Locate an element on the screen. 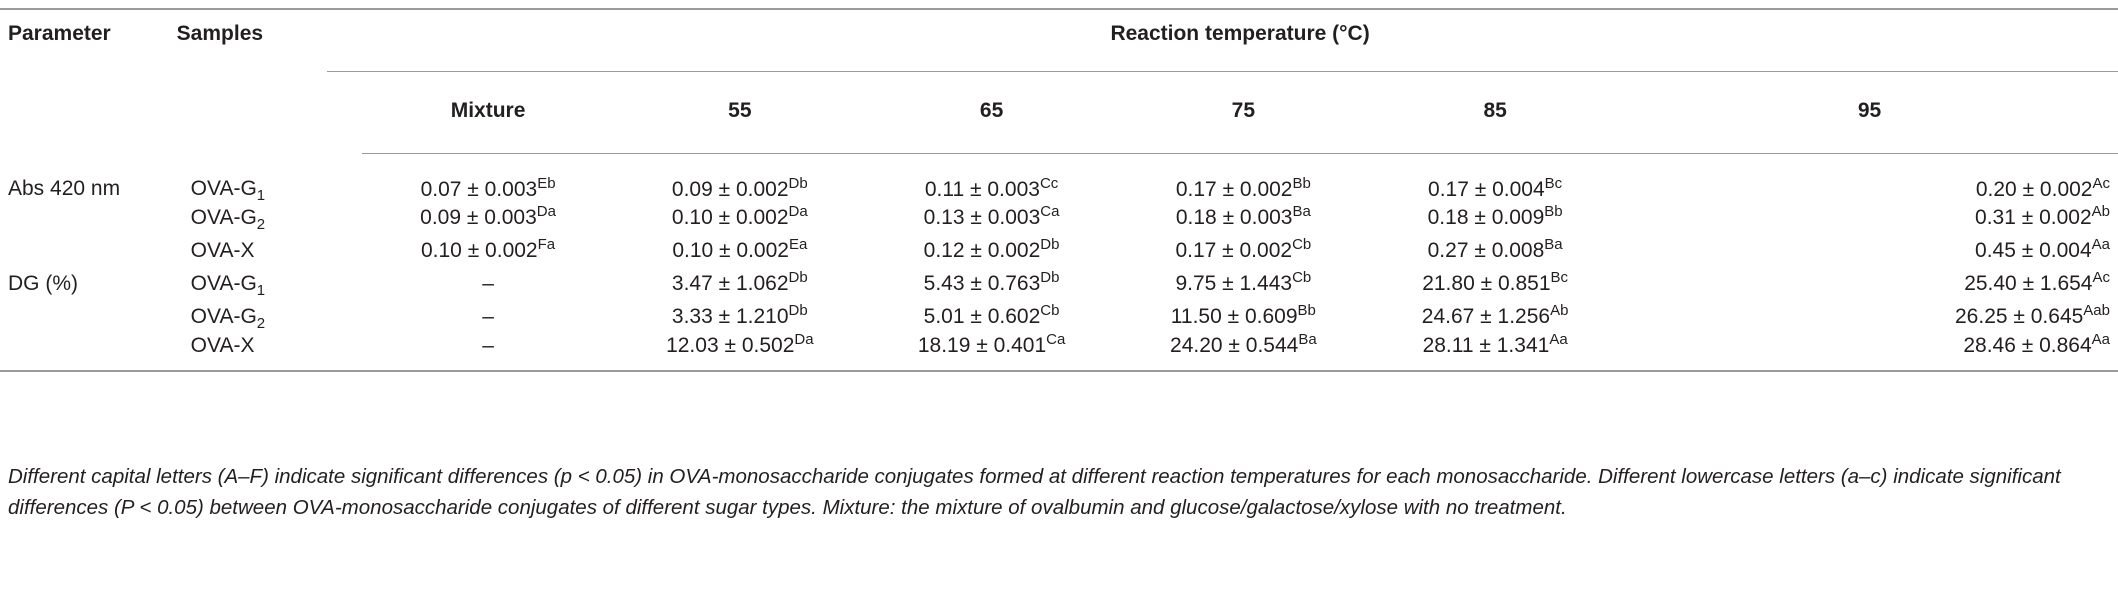 Image resolution: width=2118 pixels, height=589 pixels. value-text: 26.25 ± 0.645 is located at coordinates (2019, 316).